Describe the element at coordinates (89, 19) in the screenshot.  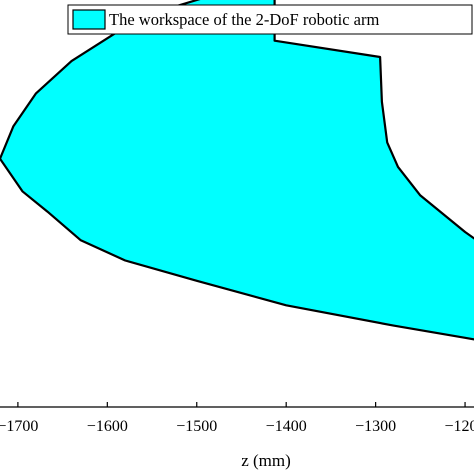
I see `legend-swatch` at that location.